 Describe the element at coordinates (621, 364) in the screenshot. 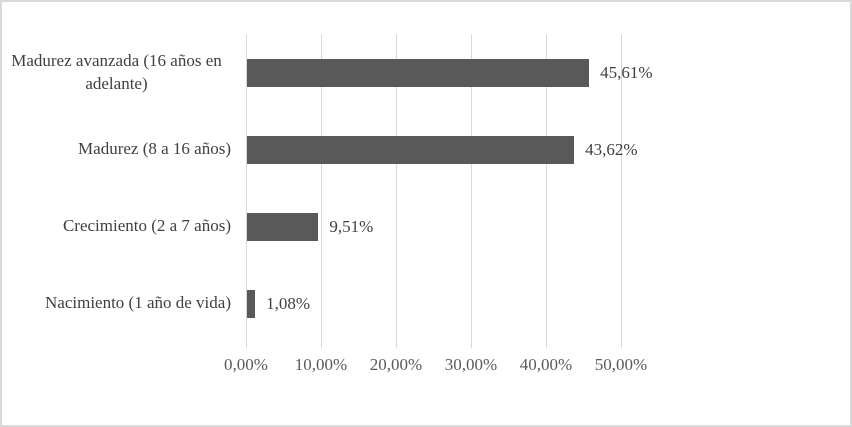

I see `x-axis-tick-label: 50,00%` at that location.